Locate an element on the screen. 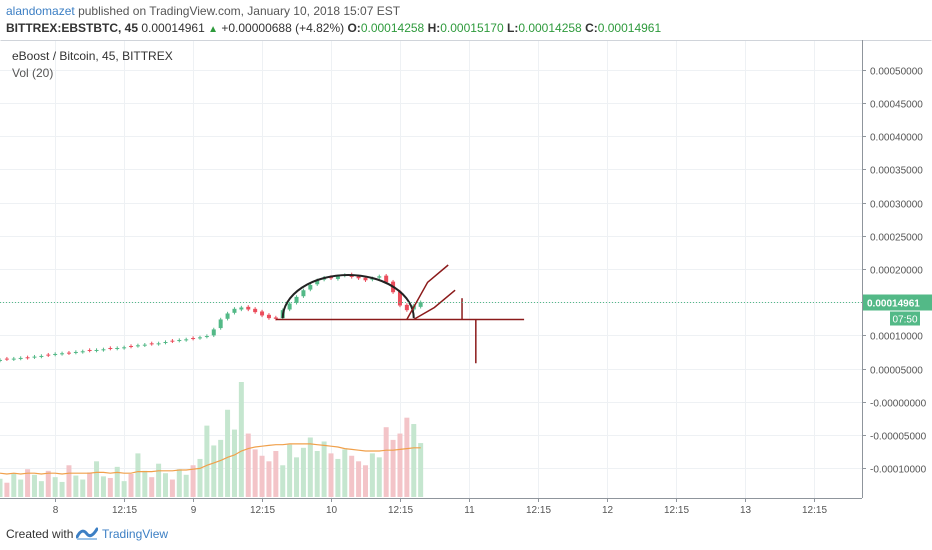 This screenshot has width=932, height=550. countdown-tag is located at coordinates (905, 318).